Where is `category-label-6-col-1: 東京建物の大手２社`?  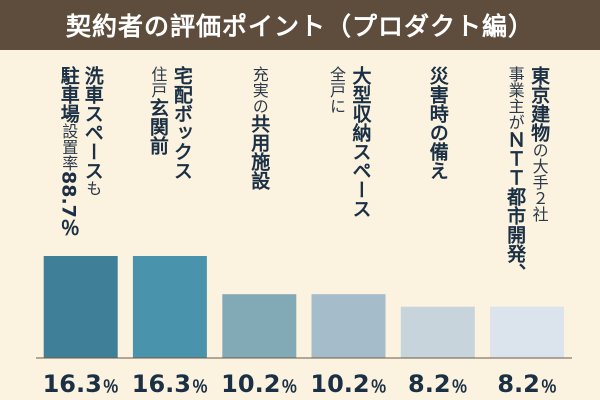
category-label-6-col-1: 東京建物の大手２社 is located at coordinates (539, 143).